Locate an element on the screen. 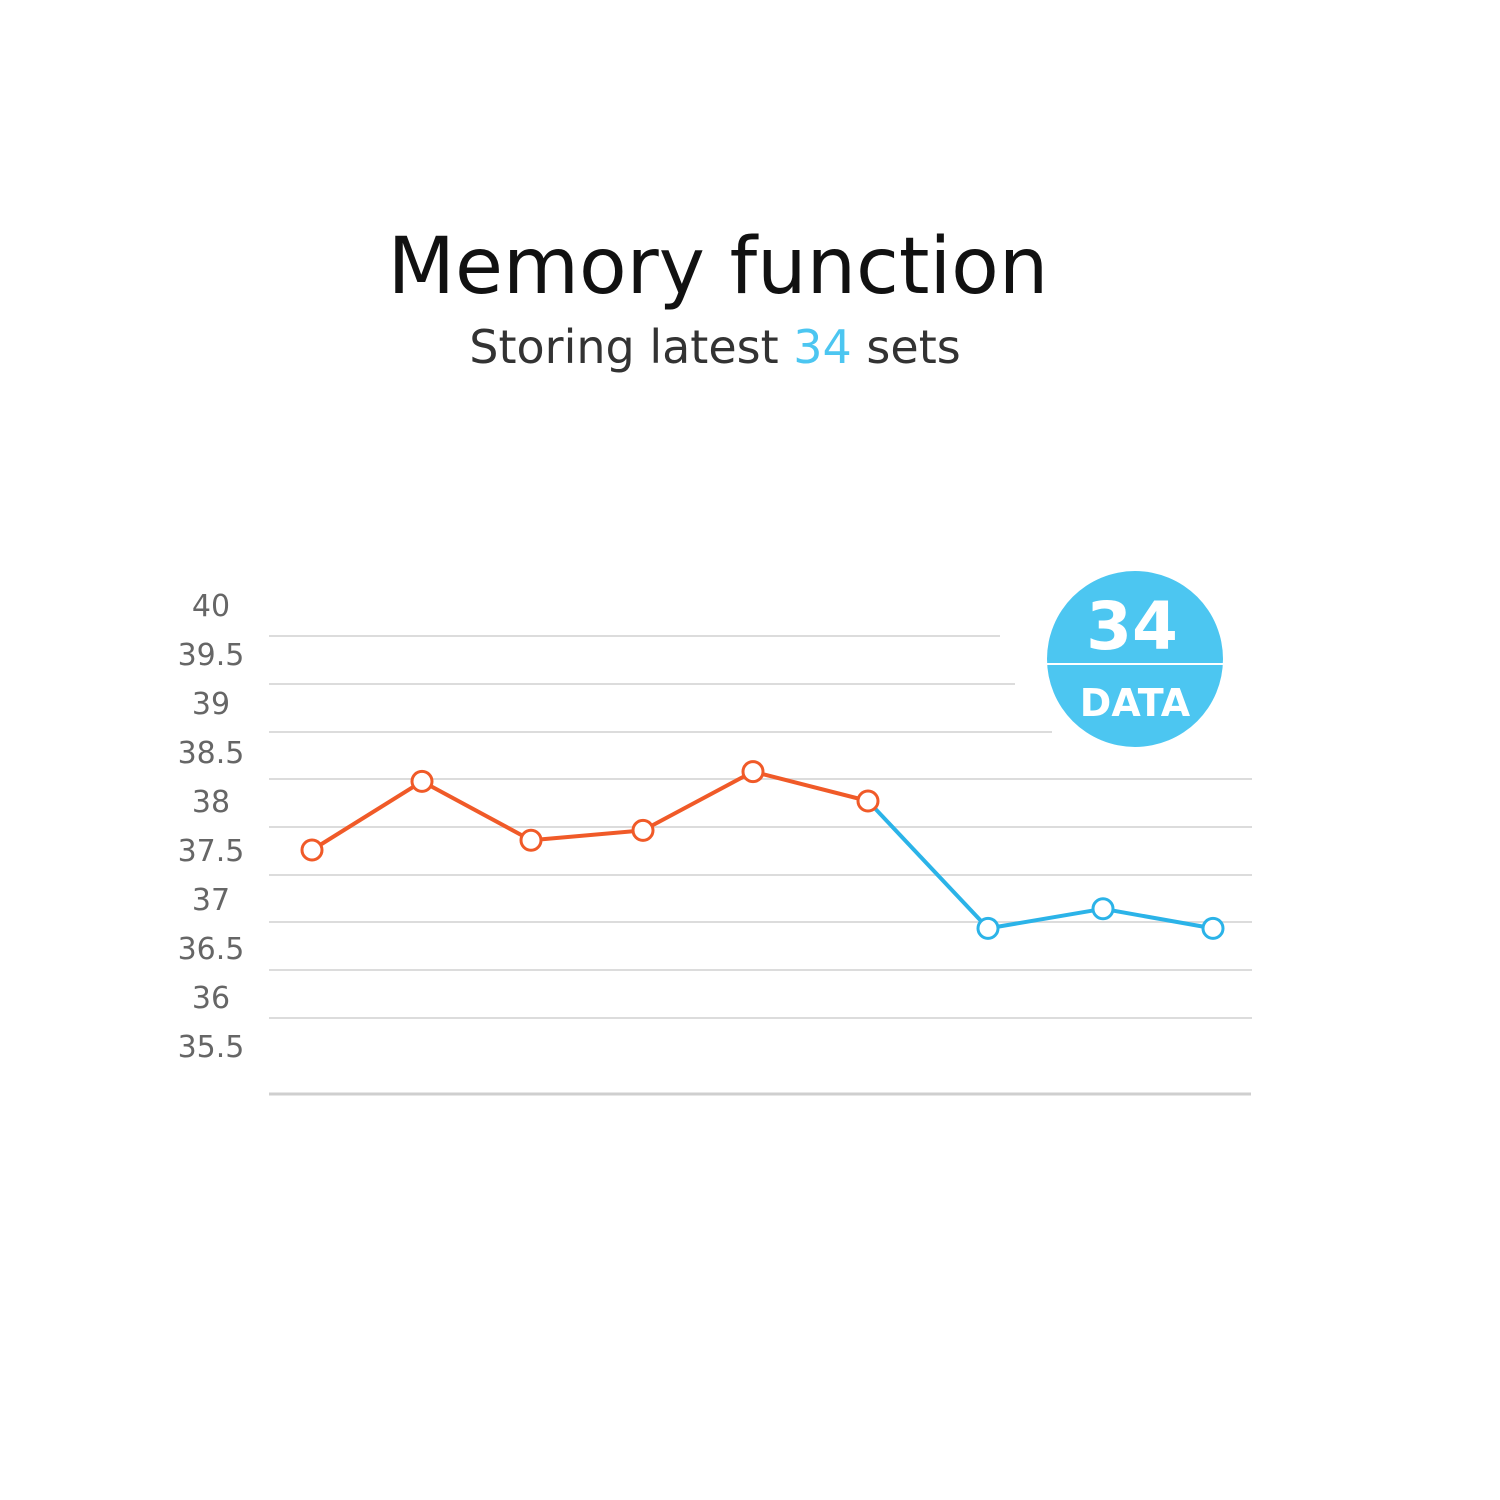  y-tick-label: 36.5 is located at coordinates (211, 949).